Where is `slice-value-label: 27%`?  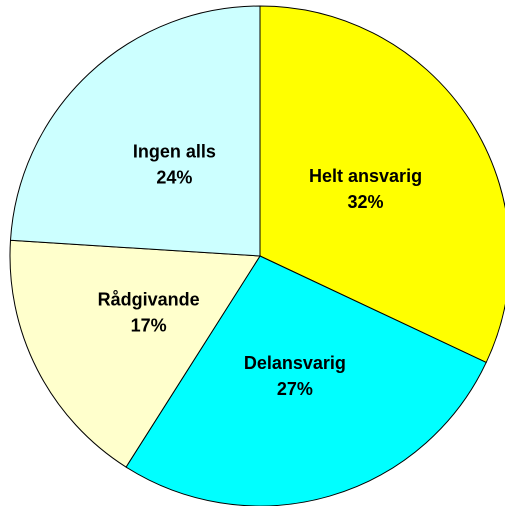
slice-value-label: 27% is located at coordinates (295, 389).